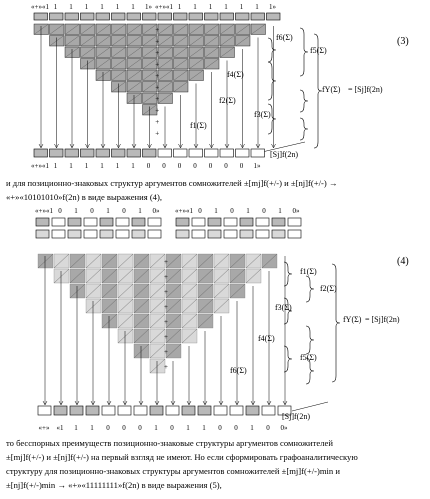  What do you see at coordinates (310, 406) in the screenshot?
I see `output-arrow` at bounding box center [310, 406].